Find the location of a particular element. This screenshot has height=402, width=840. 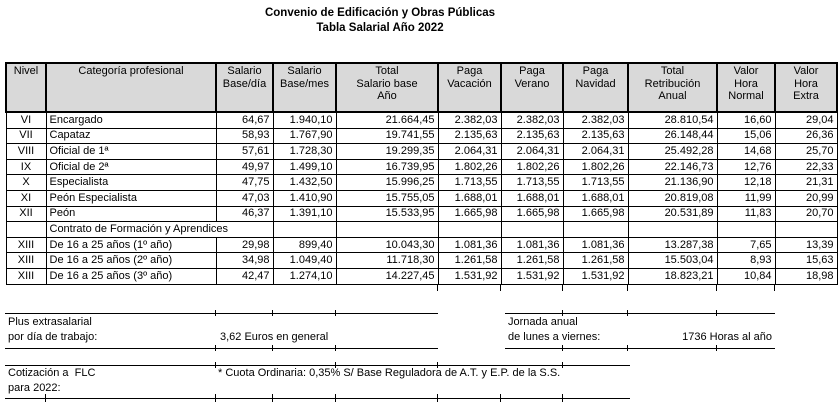

header-paga-navidad: Paga Navidad is located at coordinates (595, 87).